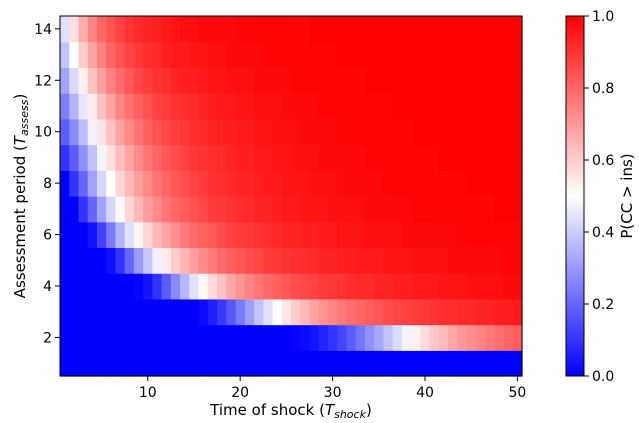 The height and width of the screenshot is (423, 639). What do you see at coordinates (603, 17) in the screenshot?
I see `colorbar-tick-label: 1.0` at bounding box center [603, 17].